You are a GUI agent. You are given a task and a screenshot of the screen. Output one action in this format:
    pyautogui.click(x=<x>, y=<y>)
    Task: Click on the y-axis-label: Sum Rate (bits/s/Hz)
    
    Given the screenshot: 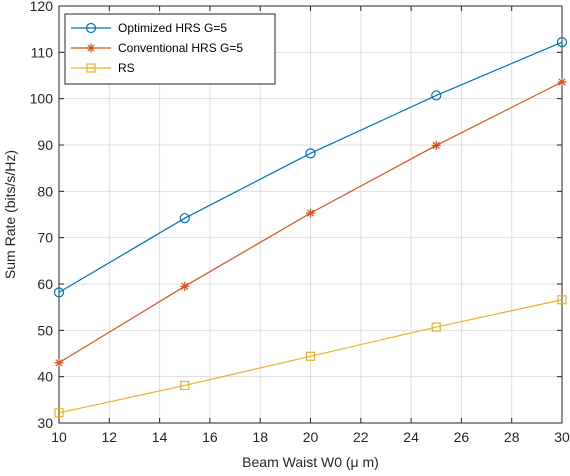 What is the action you would take?
    pyautogui.click(x=10, y=214)
    